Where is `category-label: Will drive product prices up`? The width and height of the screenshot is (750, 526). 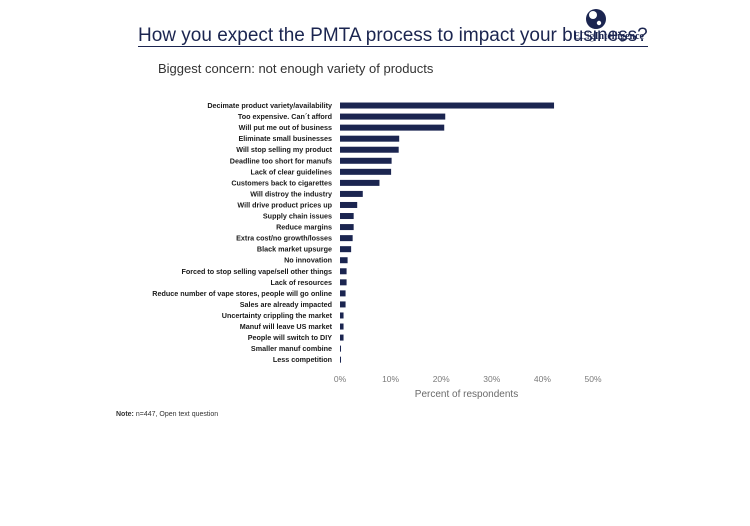 category-label: Will drive product prices up is located at coordinates (284, 204).